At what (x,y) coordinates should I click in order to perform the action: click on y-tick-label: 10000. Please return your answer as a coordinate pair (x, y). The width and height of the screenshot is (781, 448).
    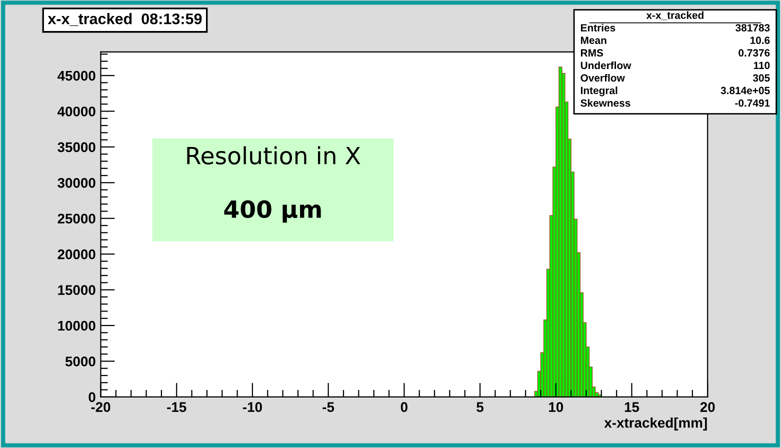
    Looking at the image, I should click on (77, 325).